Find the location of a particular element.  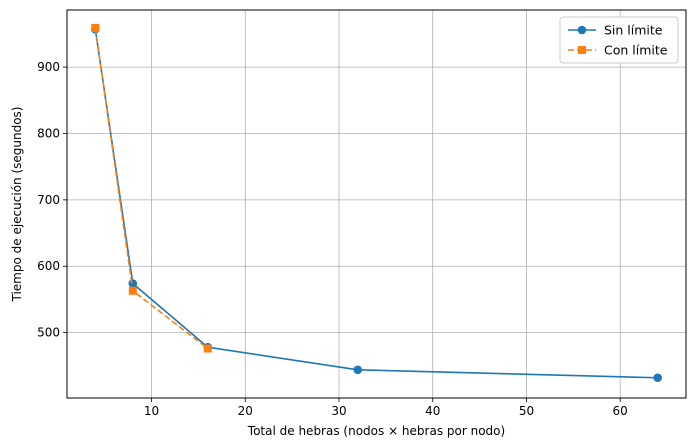

legend: Sin límite Con límite is located at coordinates (619, 40).